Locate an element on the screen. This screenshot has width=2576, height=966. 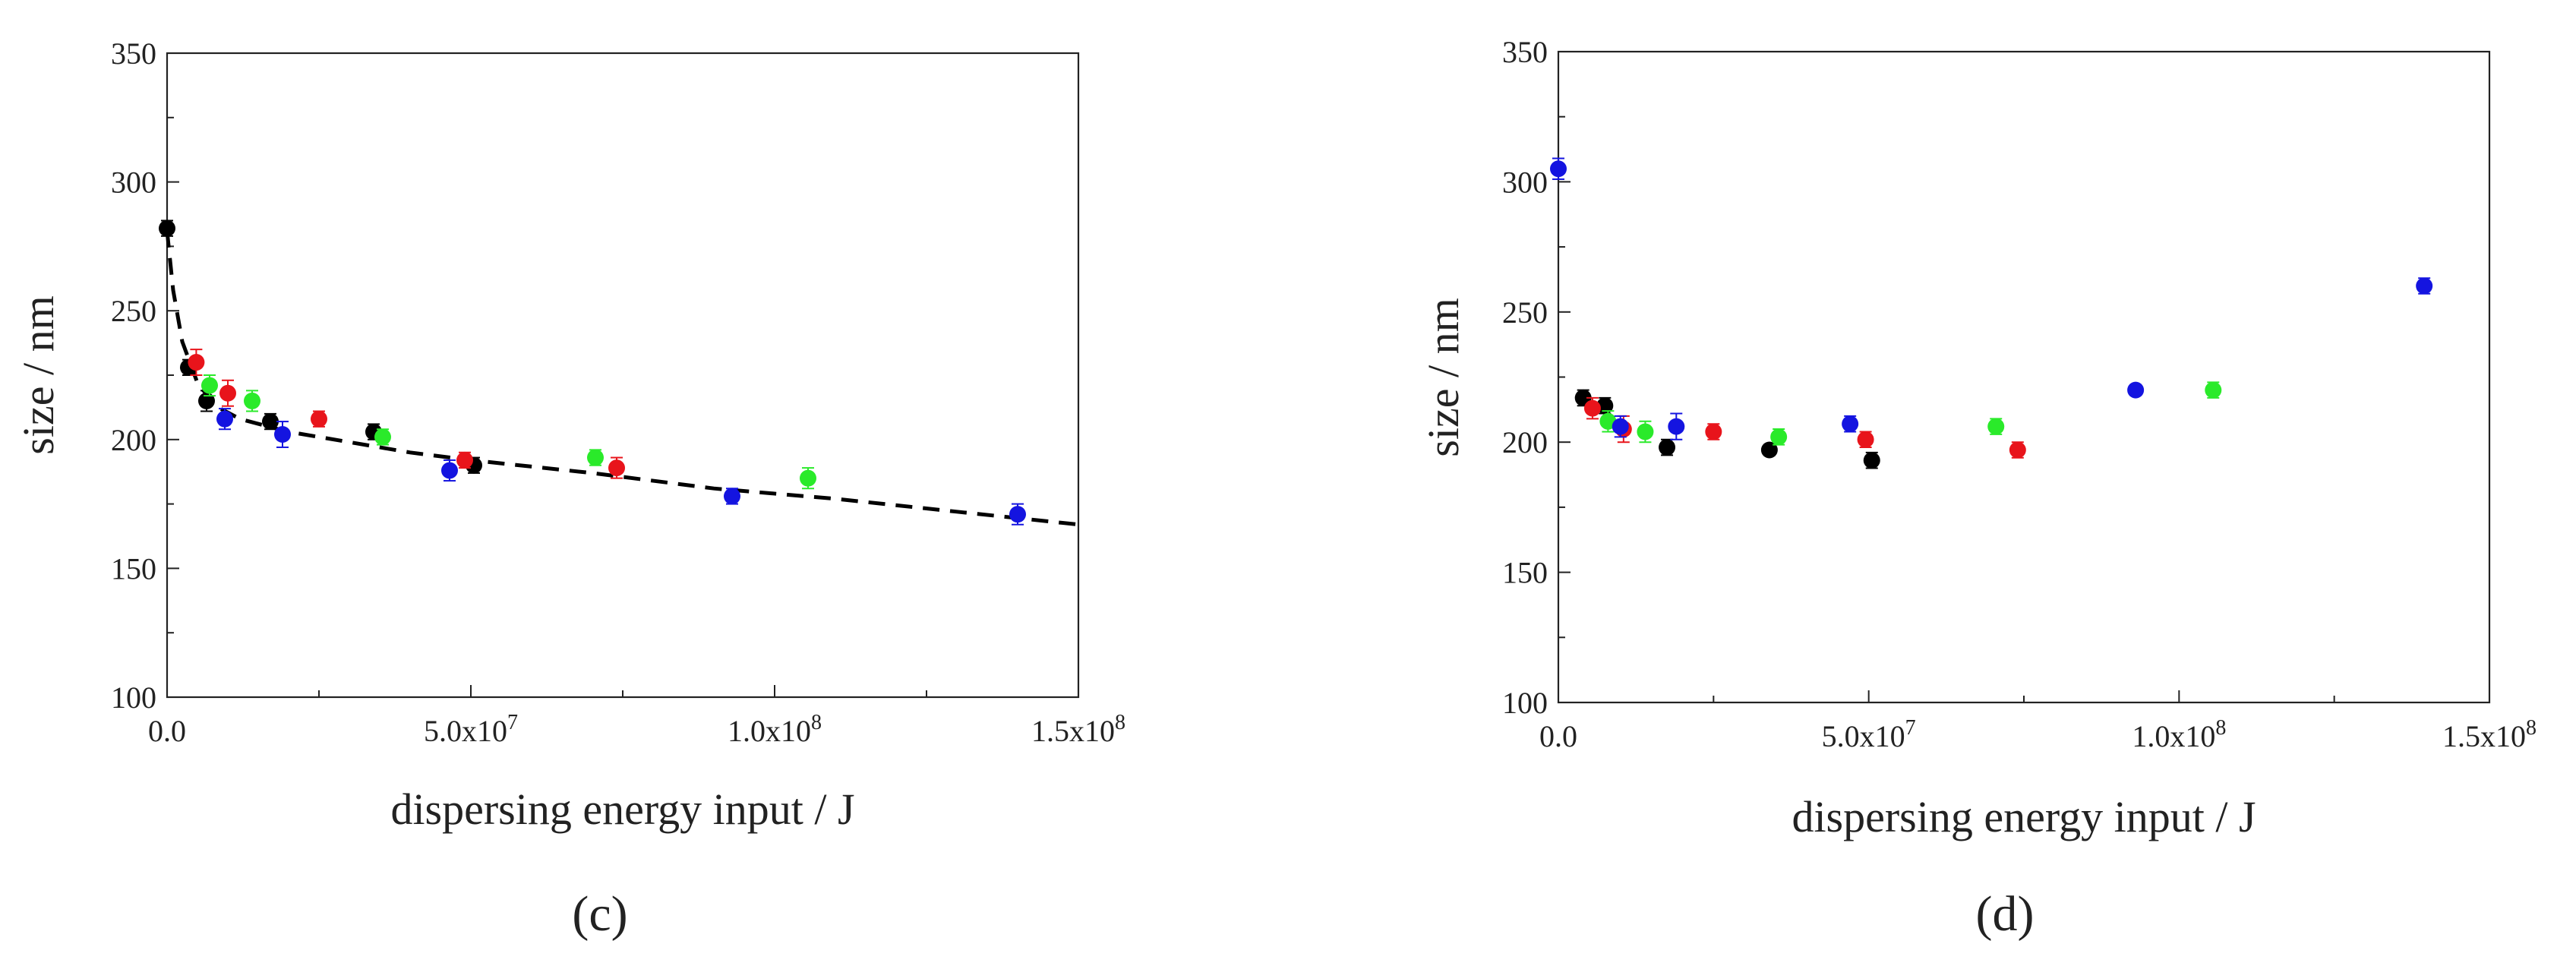
chart-c-fit-curve is located at coordinates (622, 378).